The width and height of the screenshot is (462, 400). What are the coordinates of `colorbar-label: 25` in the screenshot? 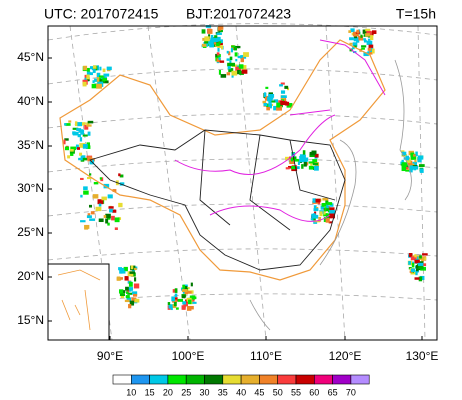 It's located at (186, 392).